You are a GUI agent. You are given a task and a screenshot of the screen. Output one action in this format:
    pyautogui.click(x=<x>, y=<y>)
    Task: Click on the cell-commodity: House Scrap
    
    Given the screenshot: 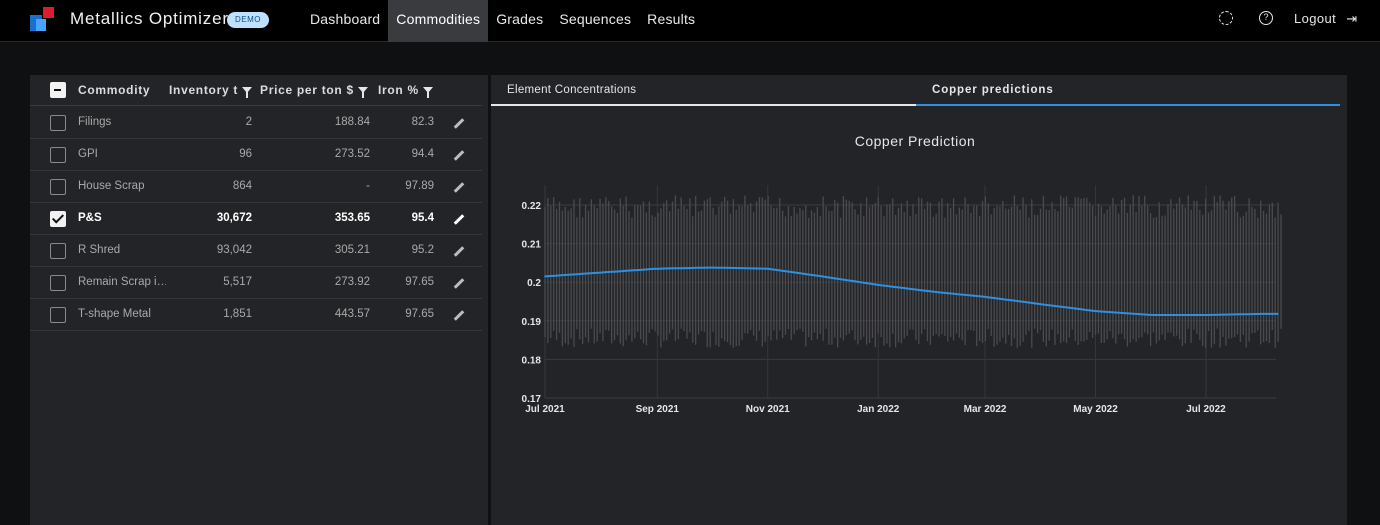 What is the action you would take?
    pyautogui.click(x=111, y=186)
    